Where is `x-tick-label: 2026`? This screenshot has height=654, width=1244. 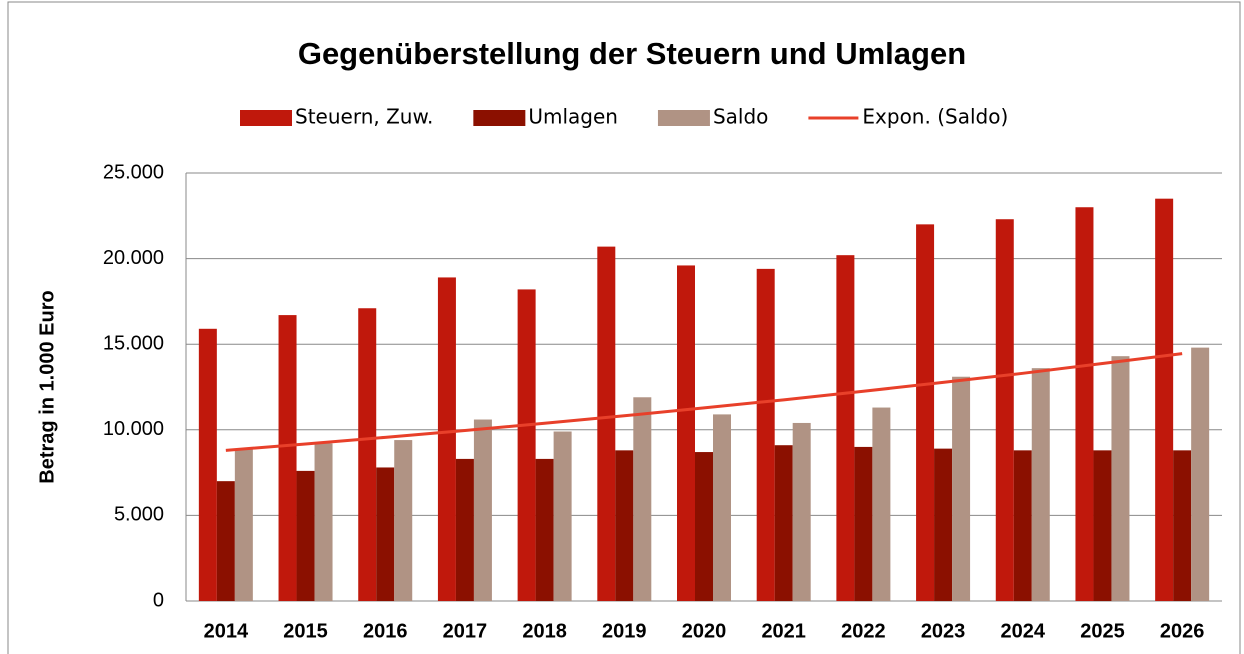
x-tick-label: 2026 is located at coordinates (1182, 631).